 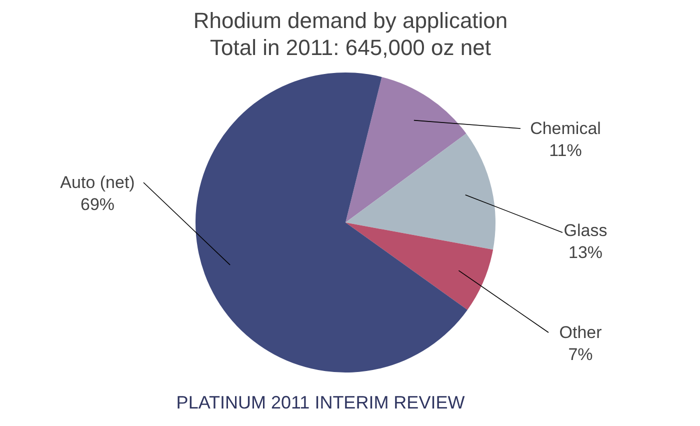 I want to click on chart-title: Rhodium demand by application, so click(x=350, y=20).